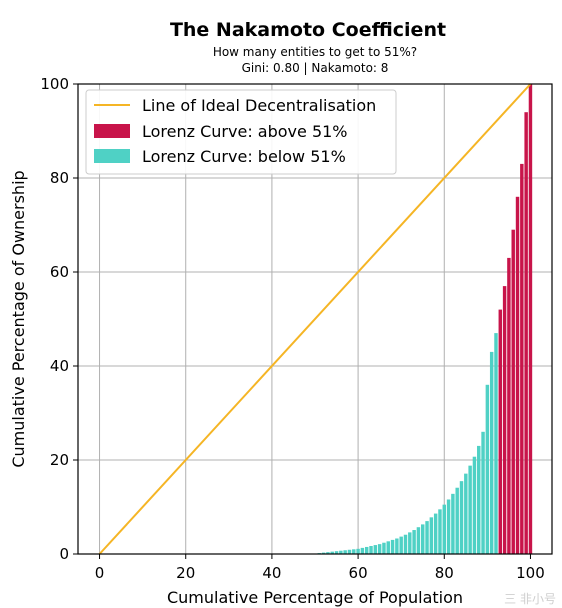 This screenshot has width=562, height=608. What do you see at coordinates (358, 573) in the screenshot?
I see `x-tick-label-3: 60` at bounding box center [358, 573].